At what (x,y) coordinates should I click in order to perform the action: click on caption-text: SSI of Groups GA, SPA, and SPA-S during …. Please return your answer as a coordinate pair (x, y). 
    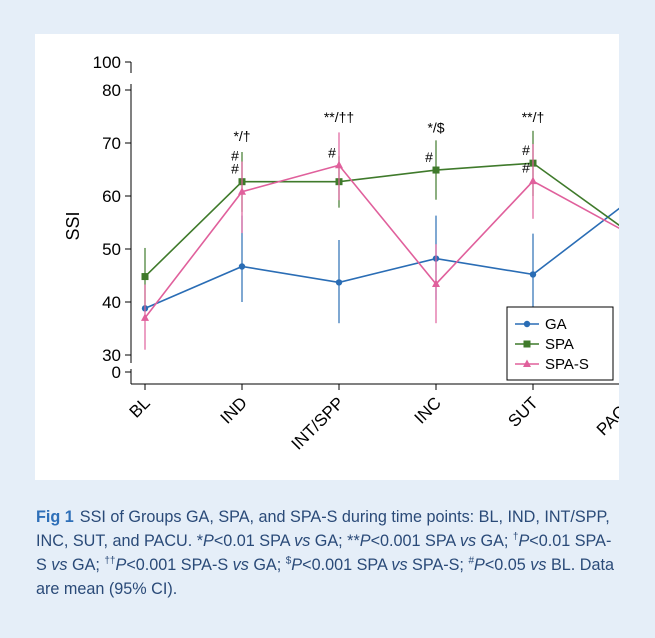
    Looking at the image, I should click on (325, 553).